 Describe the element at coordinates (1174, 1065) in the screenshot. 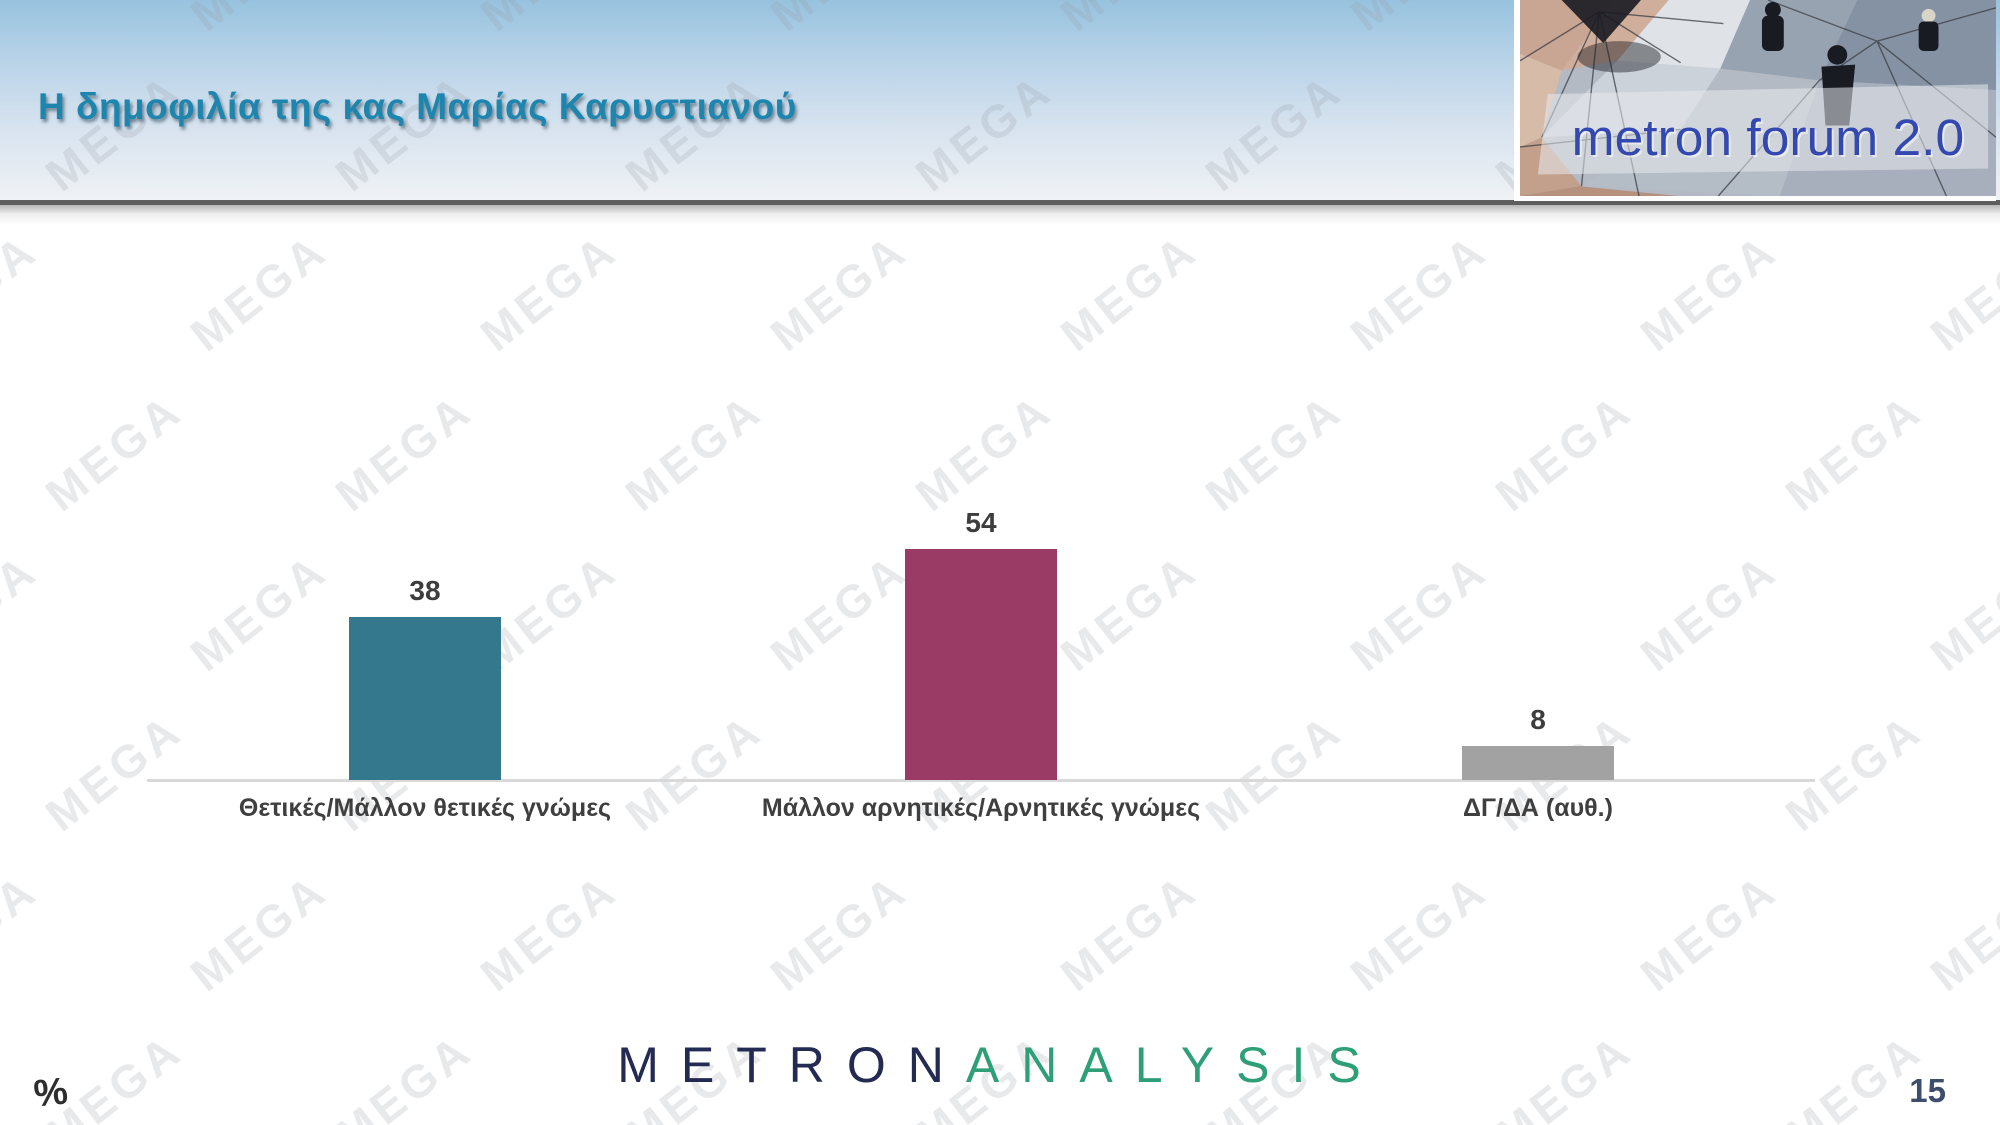

I see `brand-analysis: ANALYSIS` at that location.